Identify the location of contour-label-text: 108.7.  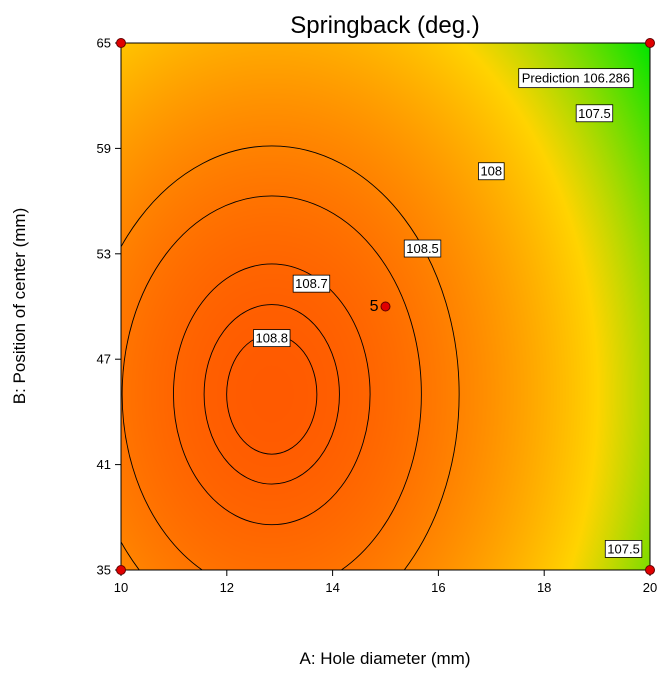
(311, 283).